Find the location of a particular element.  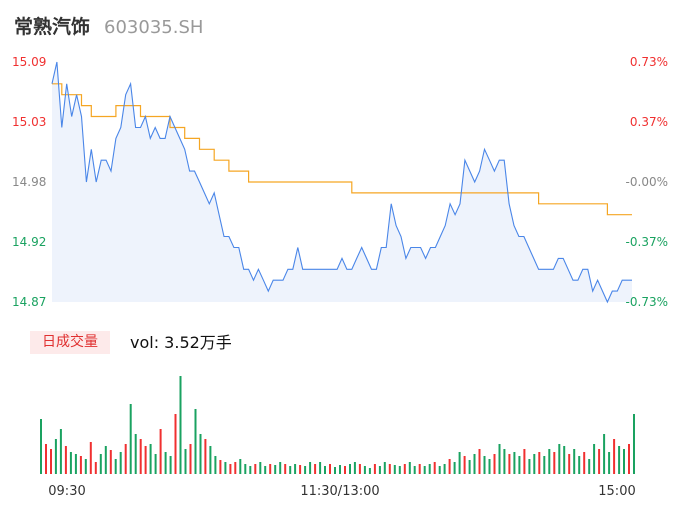

y-tick-price-label: 14.92 is located at coordinates (29, 242).